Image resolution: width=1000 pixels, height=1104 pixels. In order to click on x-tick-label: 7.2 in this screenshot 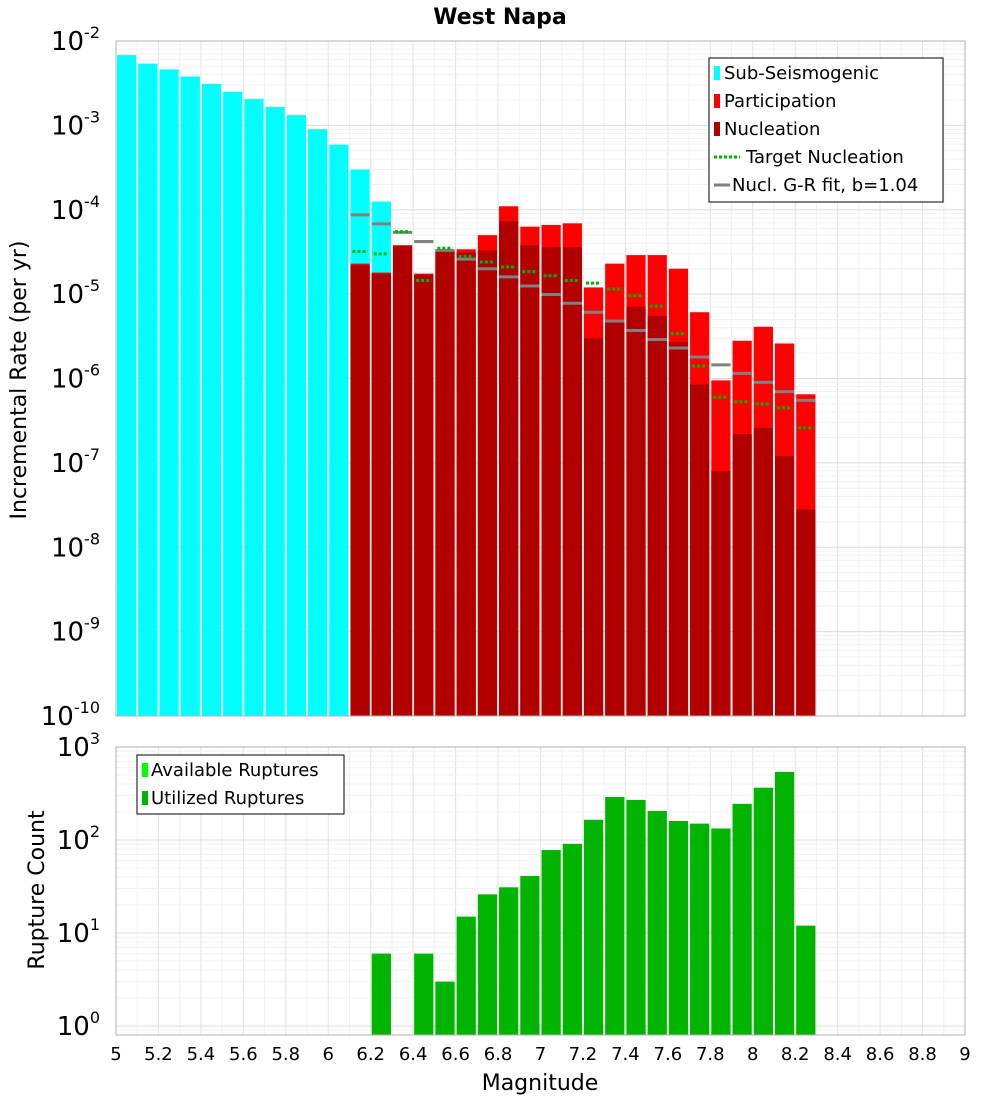, I will do `click(583, 1054)`.